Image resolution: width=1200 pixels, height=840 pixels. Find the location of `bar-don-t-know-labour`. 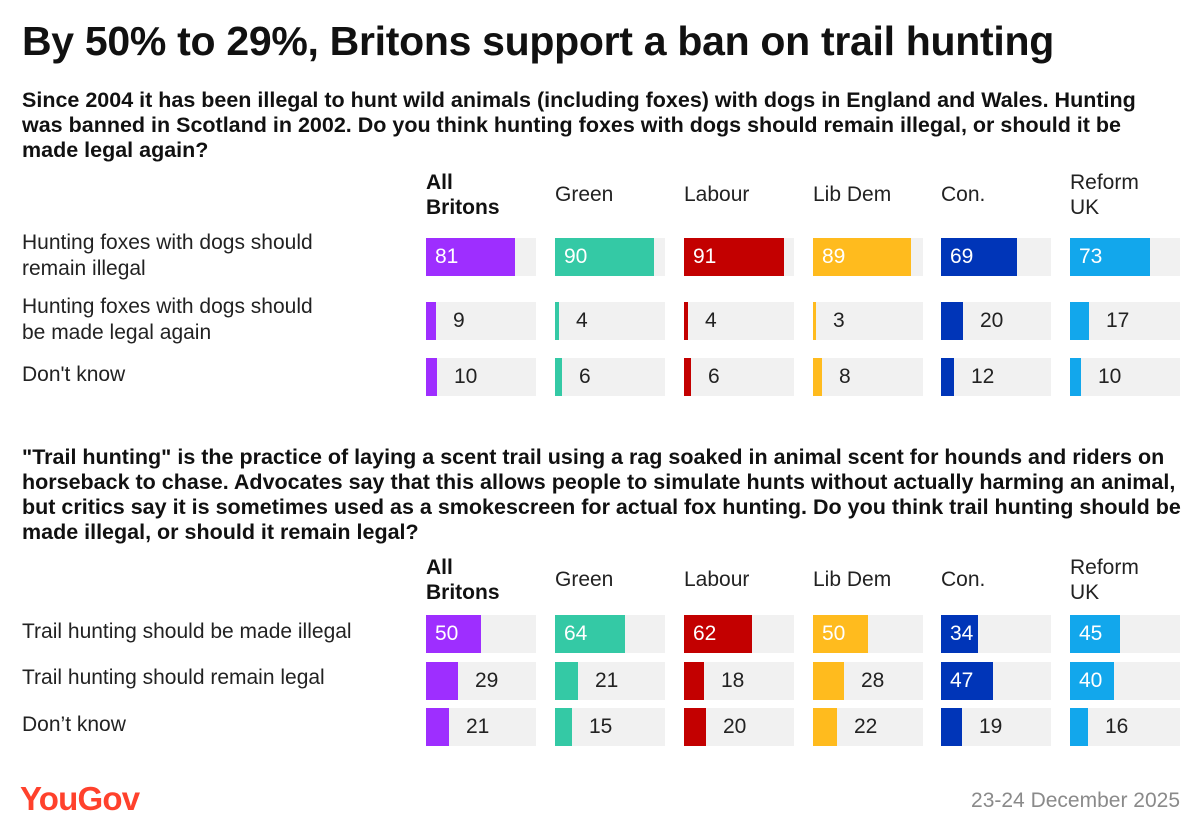

bar-don-t-know-labour is located at coordinates (687, 377).